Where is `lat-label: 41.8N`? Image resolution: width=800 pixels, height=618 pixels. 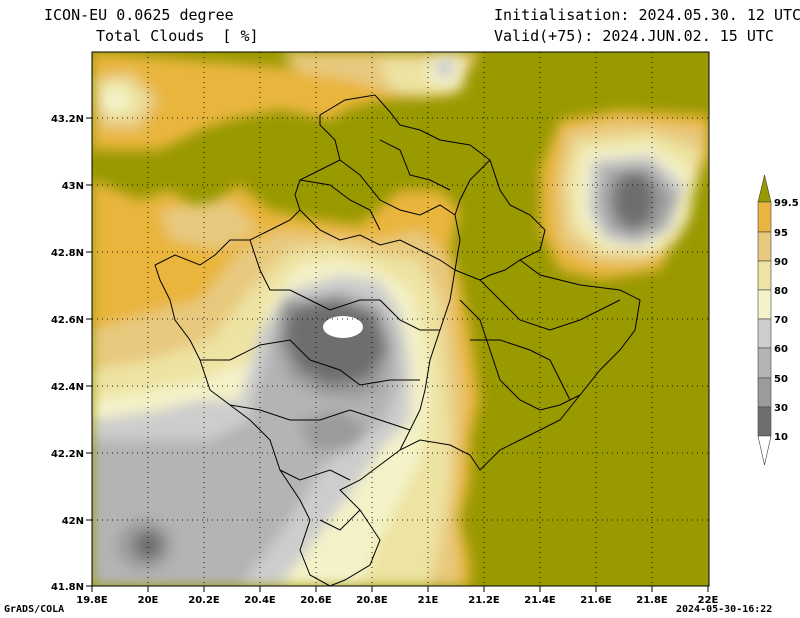
lat-label: 41.8N is located at coordinates (67, 587).